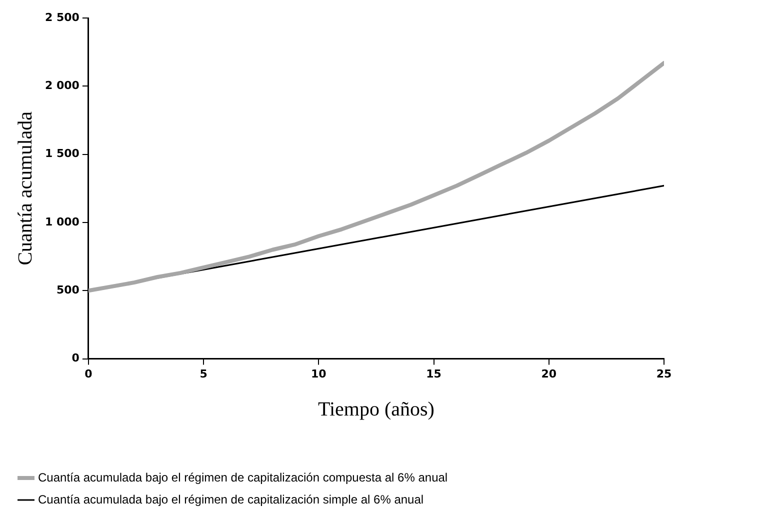 Image resolution: width=764 pixels, height=516 pixels. I want to click on x-tick-label: 5, so click(204, 373).